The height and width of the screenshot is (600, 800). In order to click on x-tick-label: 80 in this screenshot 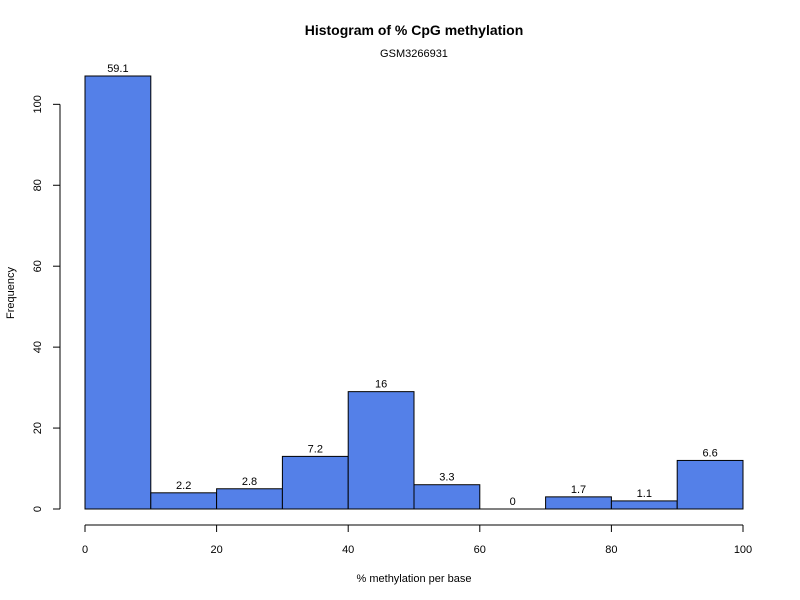, I will do `click(611, 550)`.